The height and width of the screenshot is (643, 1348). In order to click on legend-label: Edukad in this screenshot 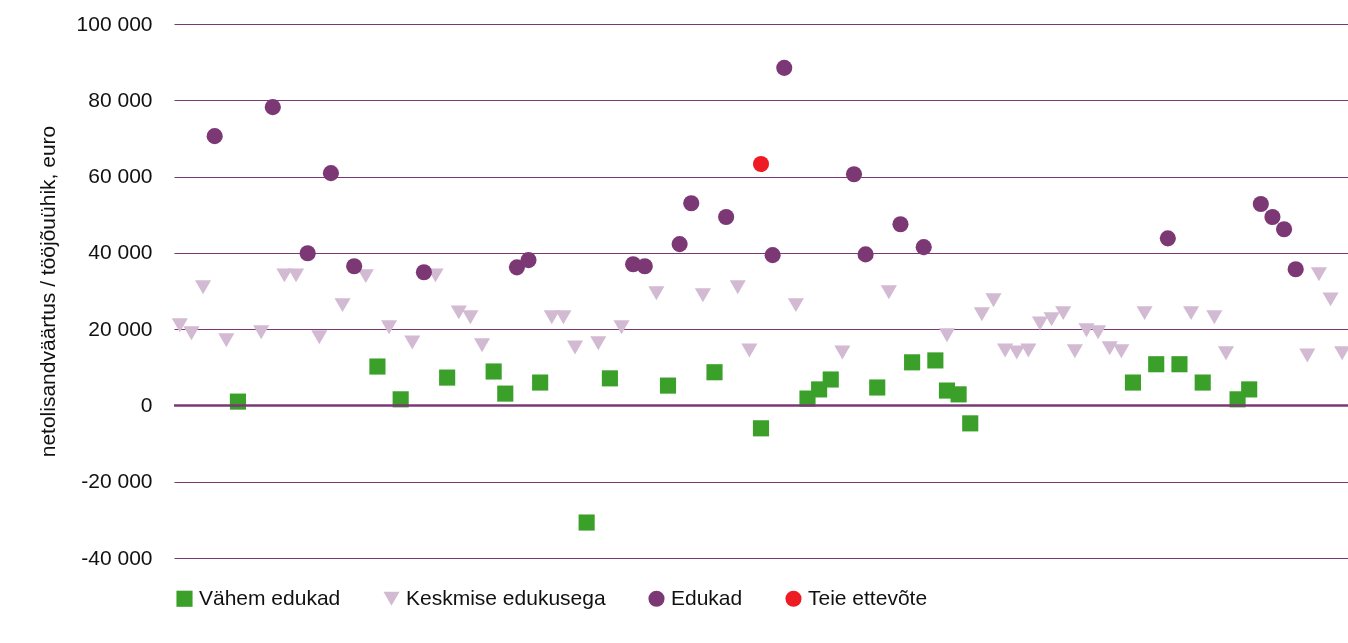, I will do `click(707, 597)`.